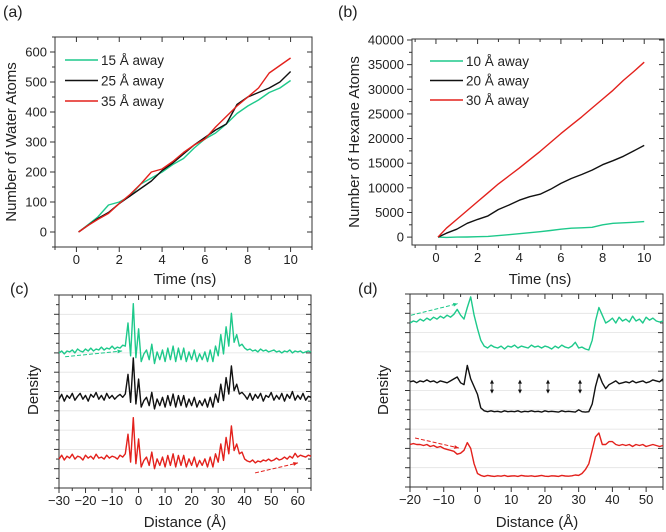 Image resolution: width=666 pixels, height=532 pixels. What do you see at coordinates (389, 212) in the screenshot?
I see `y-tick-label: 5000` at bounding box center [389, 212].